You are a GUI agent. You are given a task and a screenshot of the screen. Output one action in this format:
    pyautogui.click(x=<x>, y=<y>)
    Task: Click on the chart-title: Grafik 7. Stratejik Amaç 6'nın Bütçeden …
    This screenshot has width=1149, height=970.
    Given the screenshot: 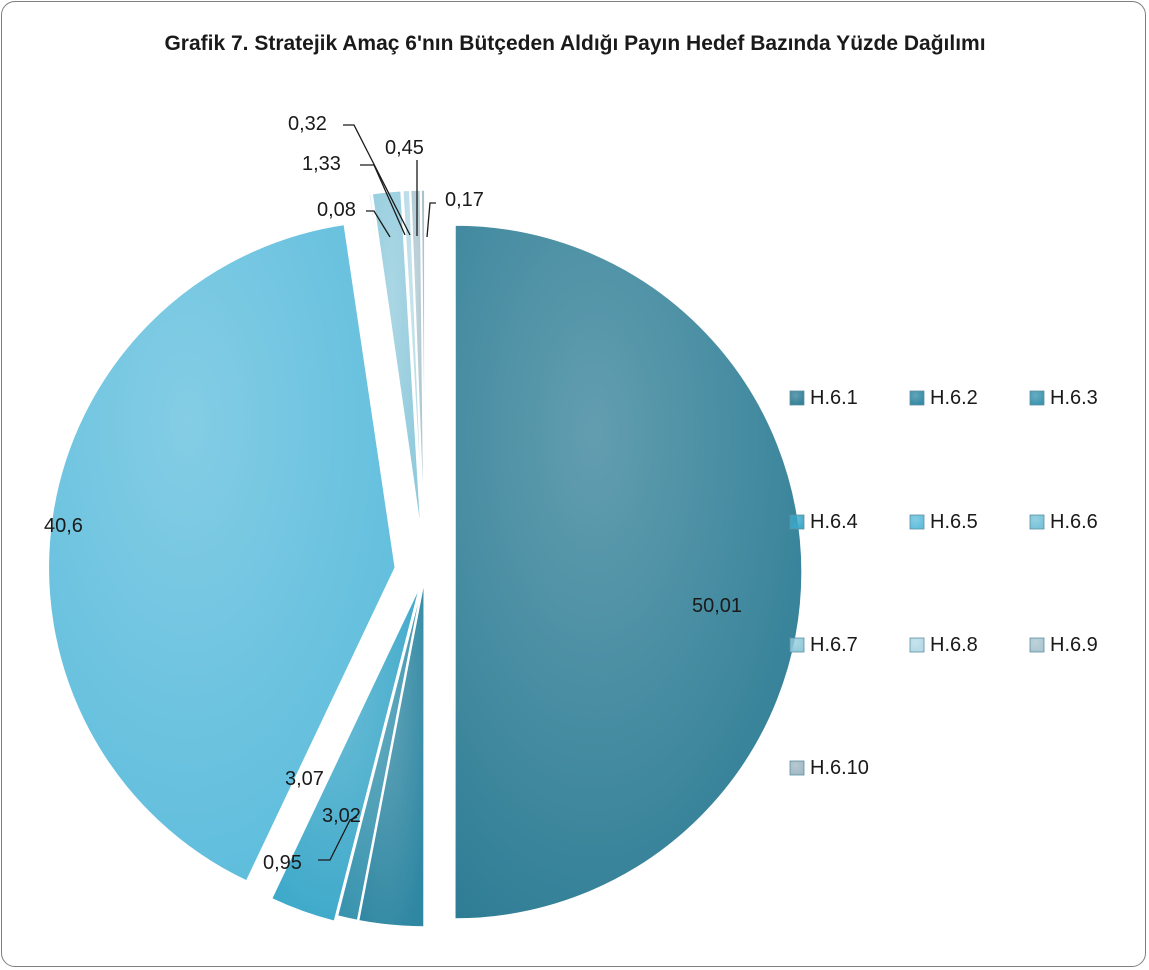 What is the action you would take?
    pyautogui.click(x=575, y=43)
    